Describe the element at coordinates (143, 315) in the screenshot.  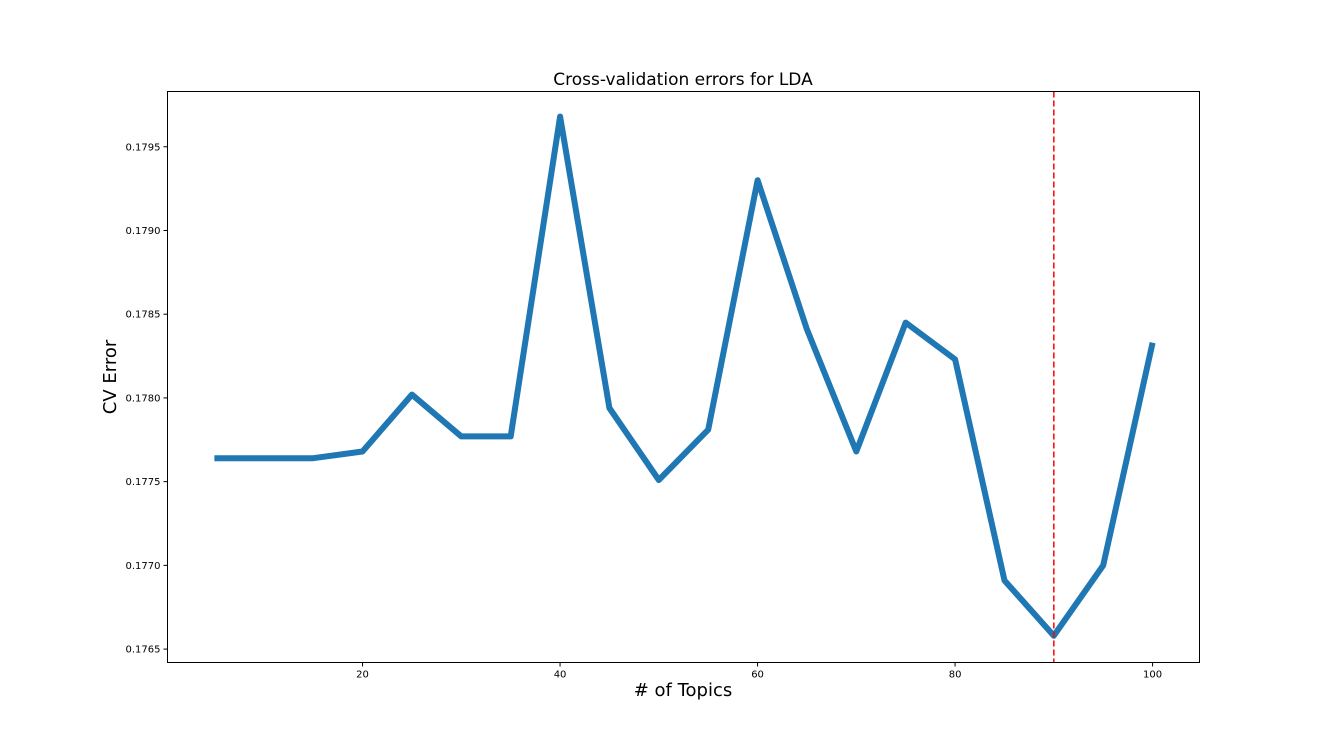
I see `y-tick-label: 0.1785` at that location.